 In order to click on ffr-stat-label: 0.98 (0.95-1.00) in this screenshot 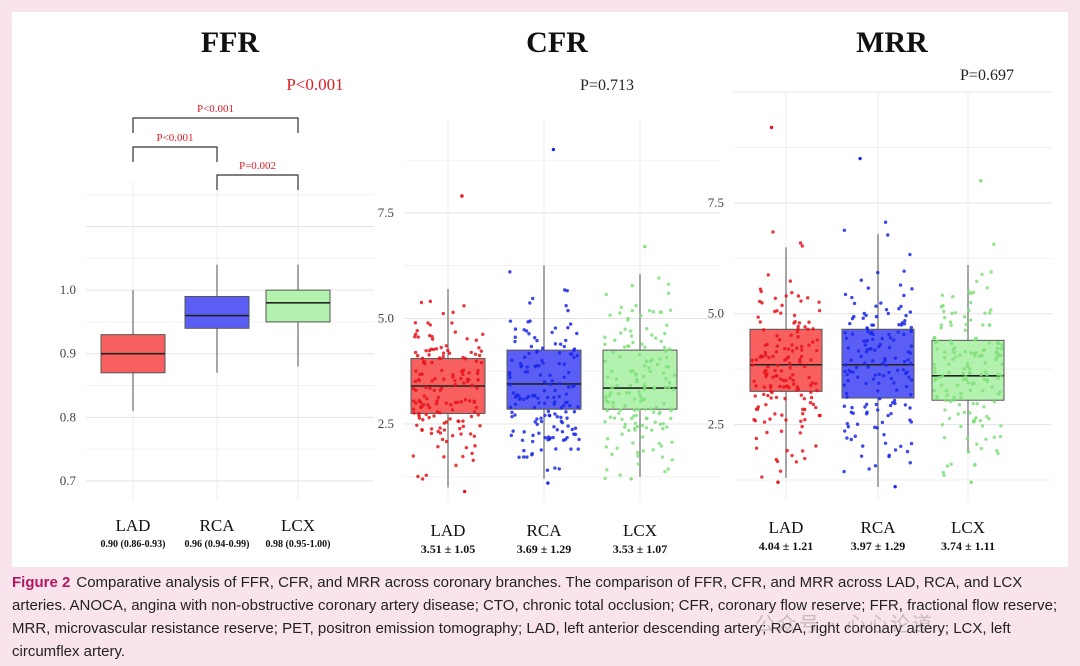, I will do `click(298, 544)`.